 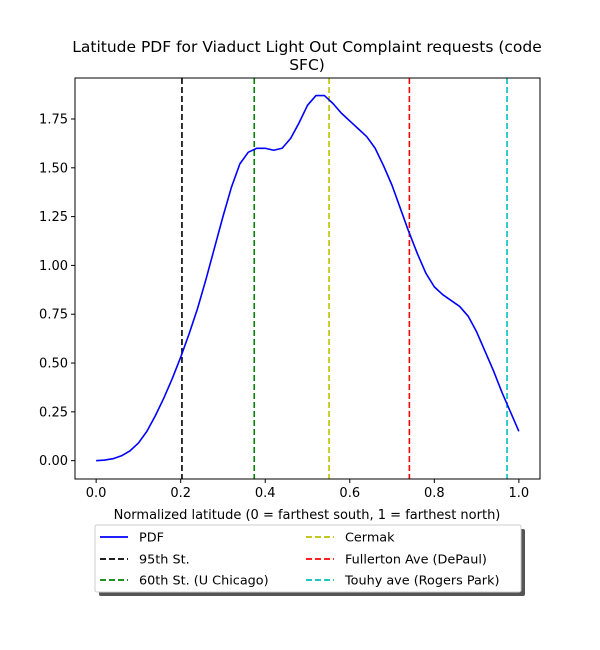 I want to click on legend-label: Fullerton Ave (DePaul), so click(x=416, y=560).